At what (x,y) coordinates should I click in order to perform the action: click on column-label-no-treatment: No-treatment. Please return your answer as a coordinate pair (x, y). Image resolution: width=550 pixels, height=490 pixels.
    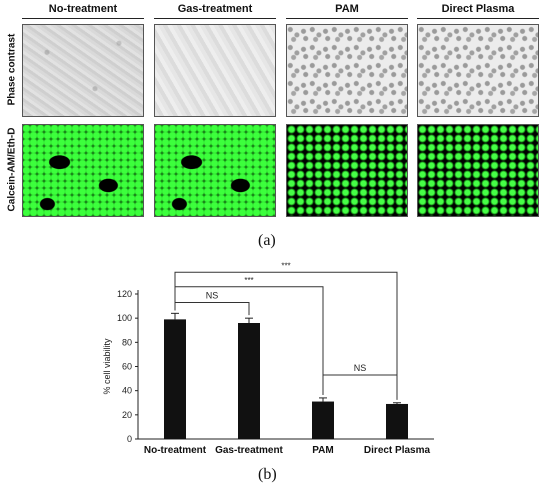
    Looking at the image, I should click on (83, 9).